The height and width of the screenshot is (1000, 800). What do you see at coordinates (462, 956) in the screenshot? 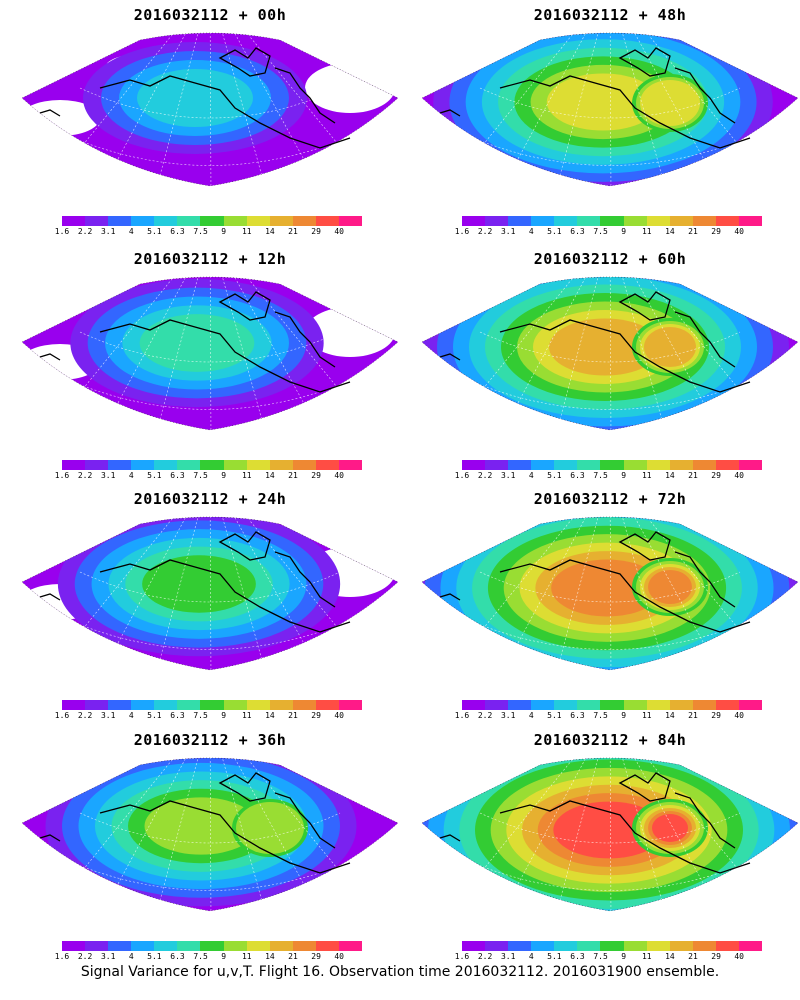
I see `colorbar-tick-label: 1.6` at bounding box center [462, 956].